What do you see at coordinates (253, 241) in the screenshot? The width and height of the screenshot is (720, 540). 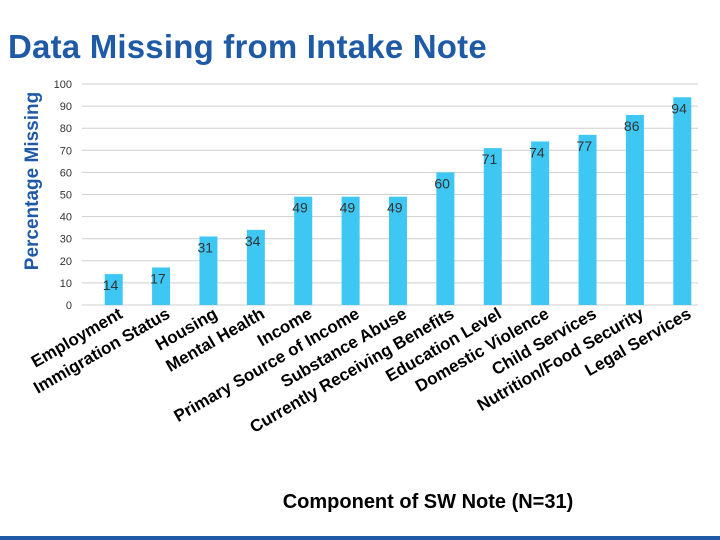 I see `data-label: 34` at bounding box center [253, 241].